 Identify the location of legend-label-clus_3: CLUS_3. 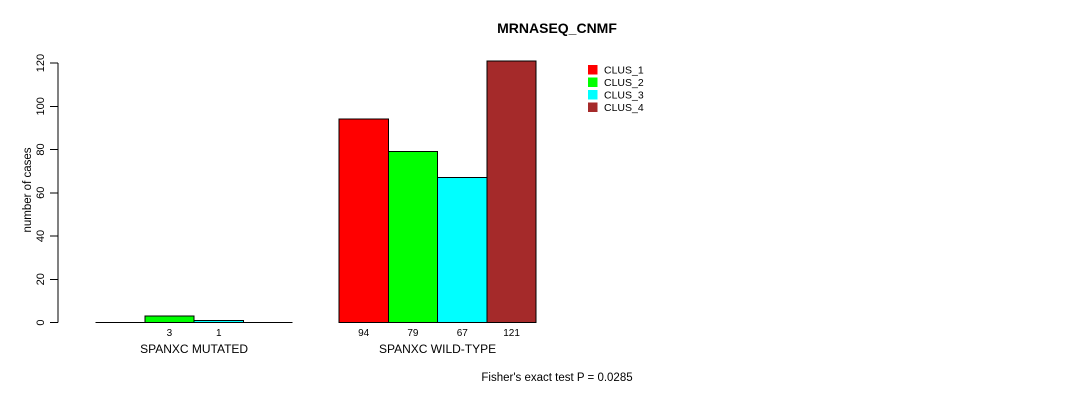
(624, 95).